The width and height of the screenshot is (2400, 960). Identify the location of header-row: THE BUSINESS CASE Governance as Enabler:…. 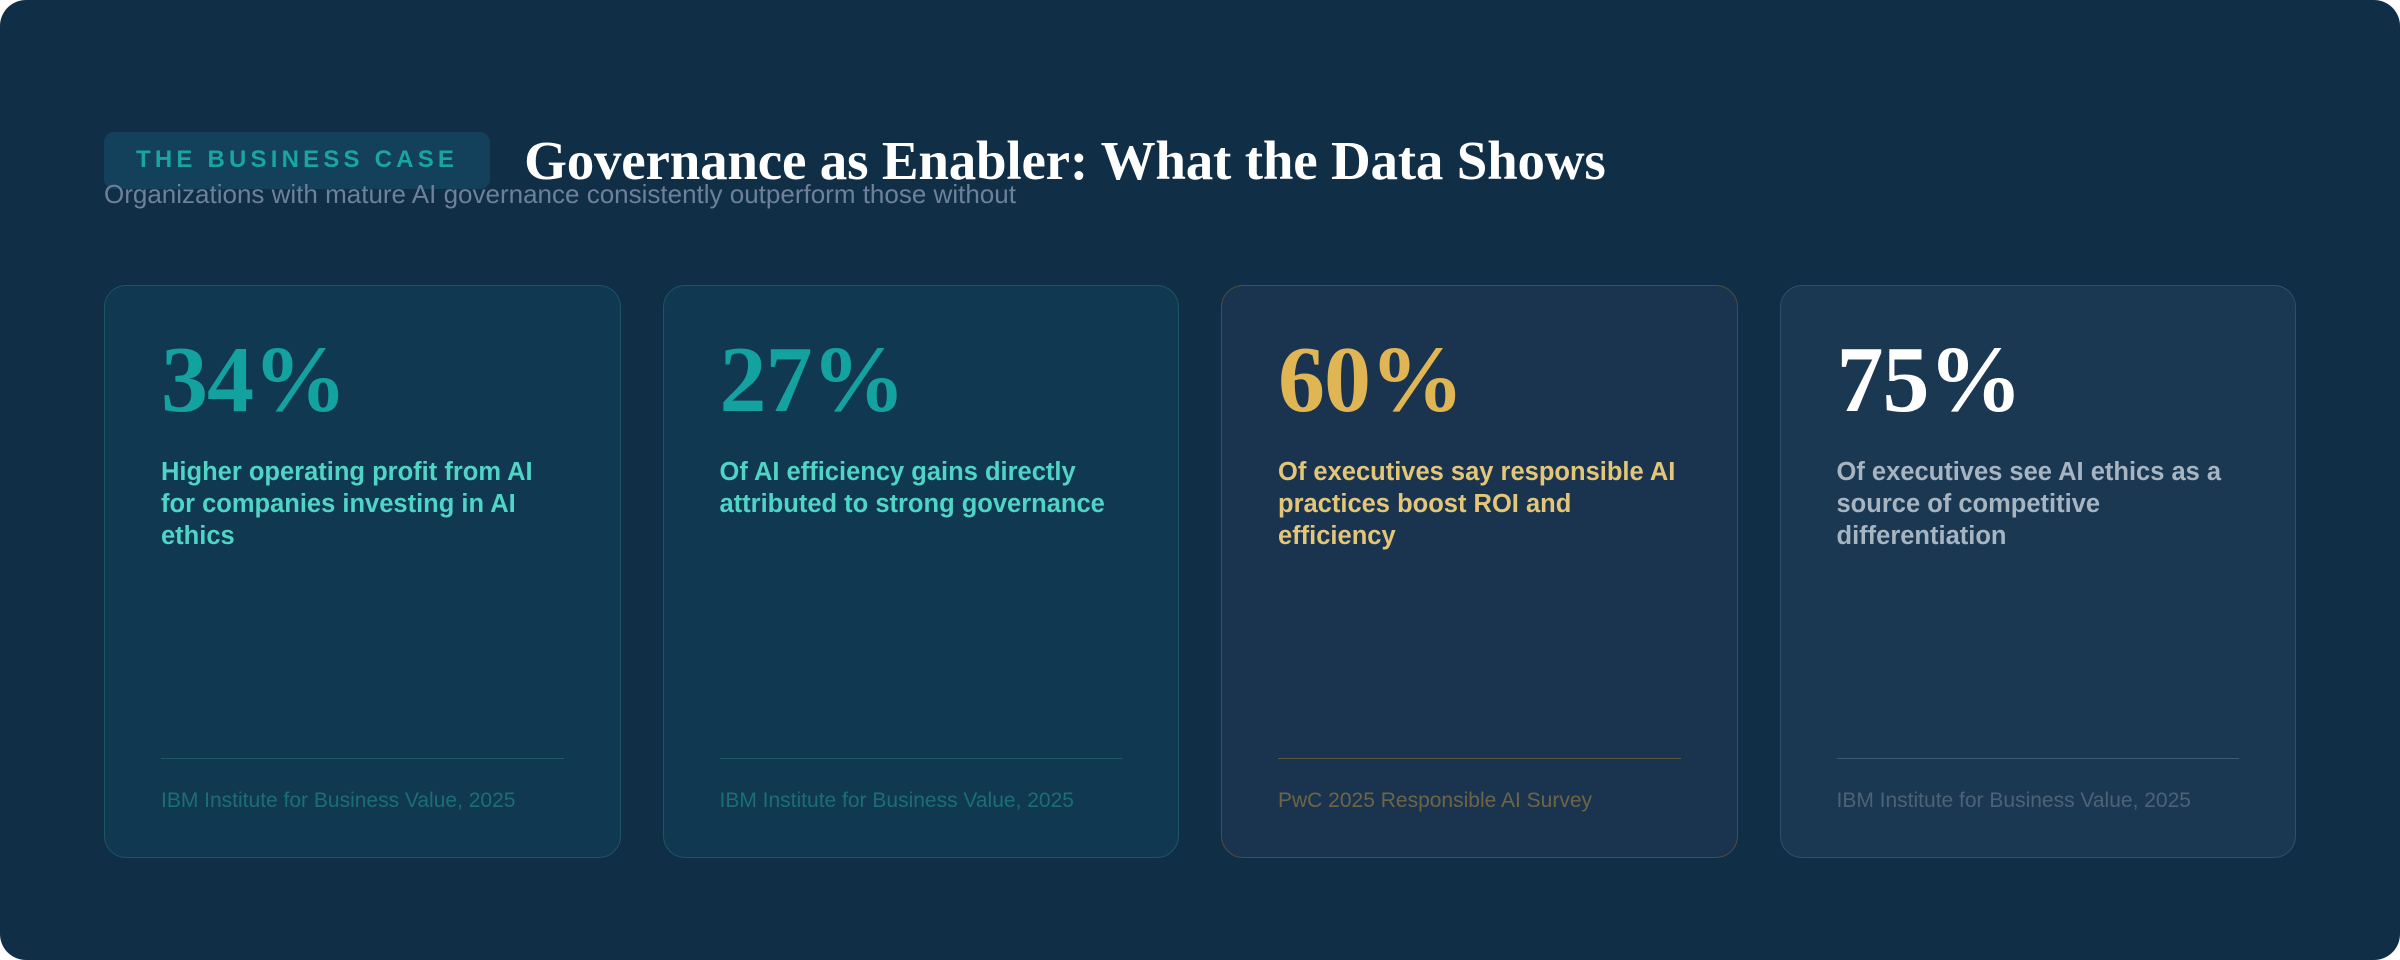
(855, 160).